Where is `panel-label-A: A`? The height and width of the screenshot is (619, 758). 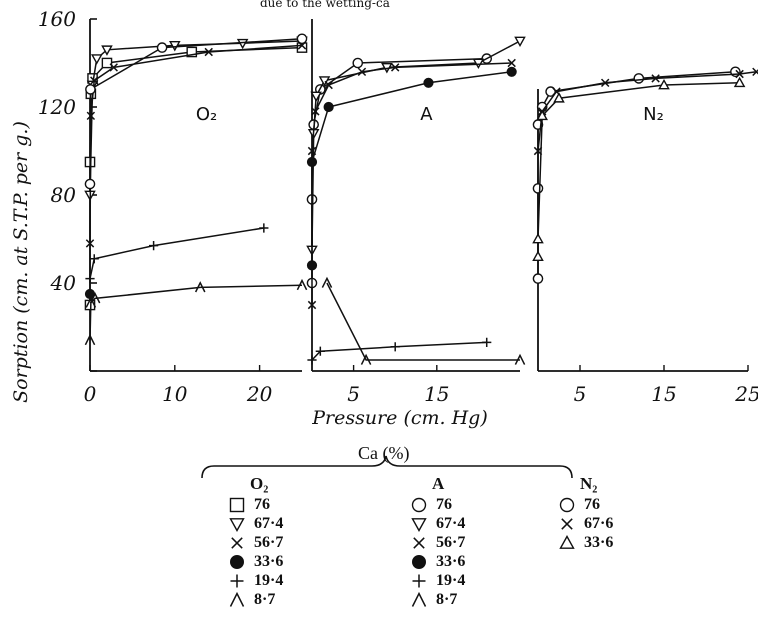 panel-label-A: A is located at coordinates (426, 114).